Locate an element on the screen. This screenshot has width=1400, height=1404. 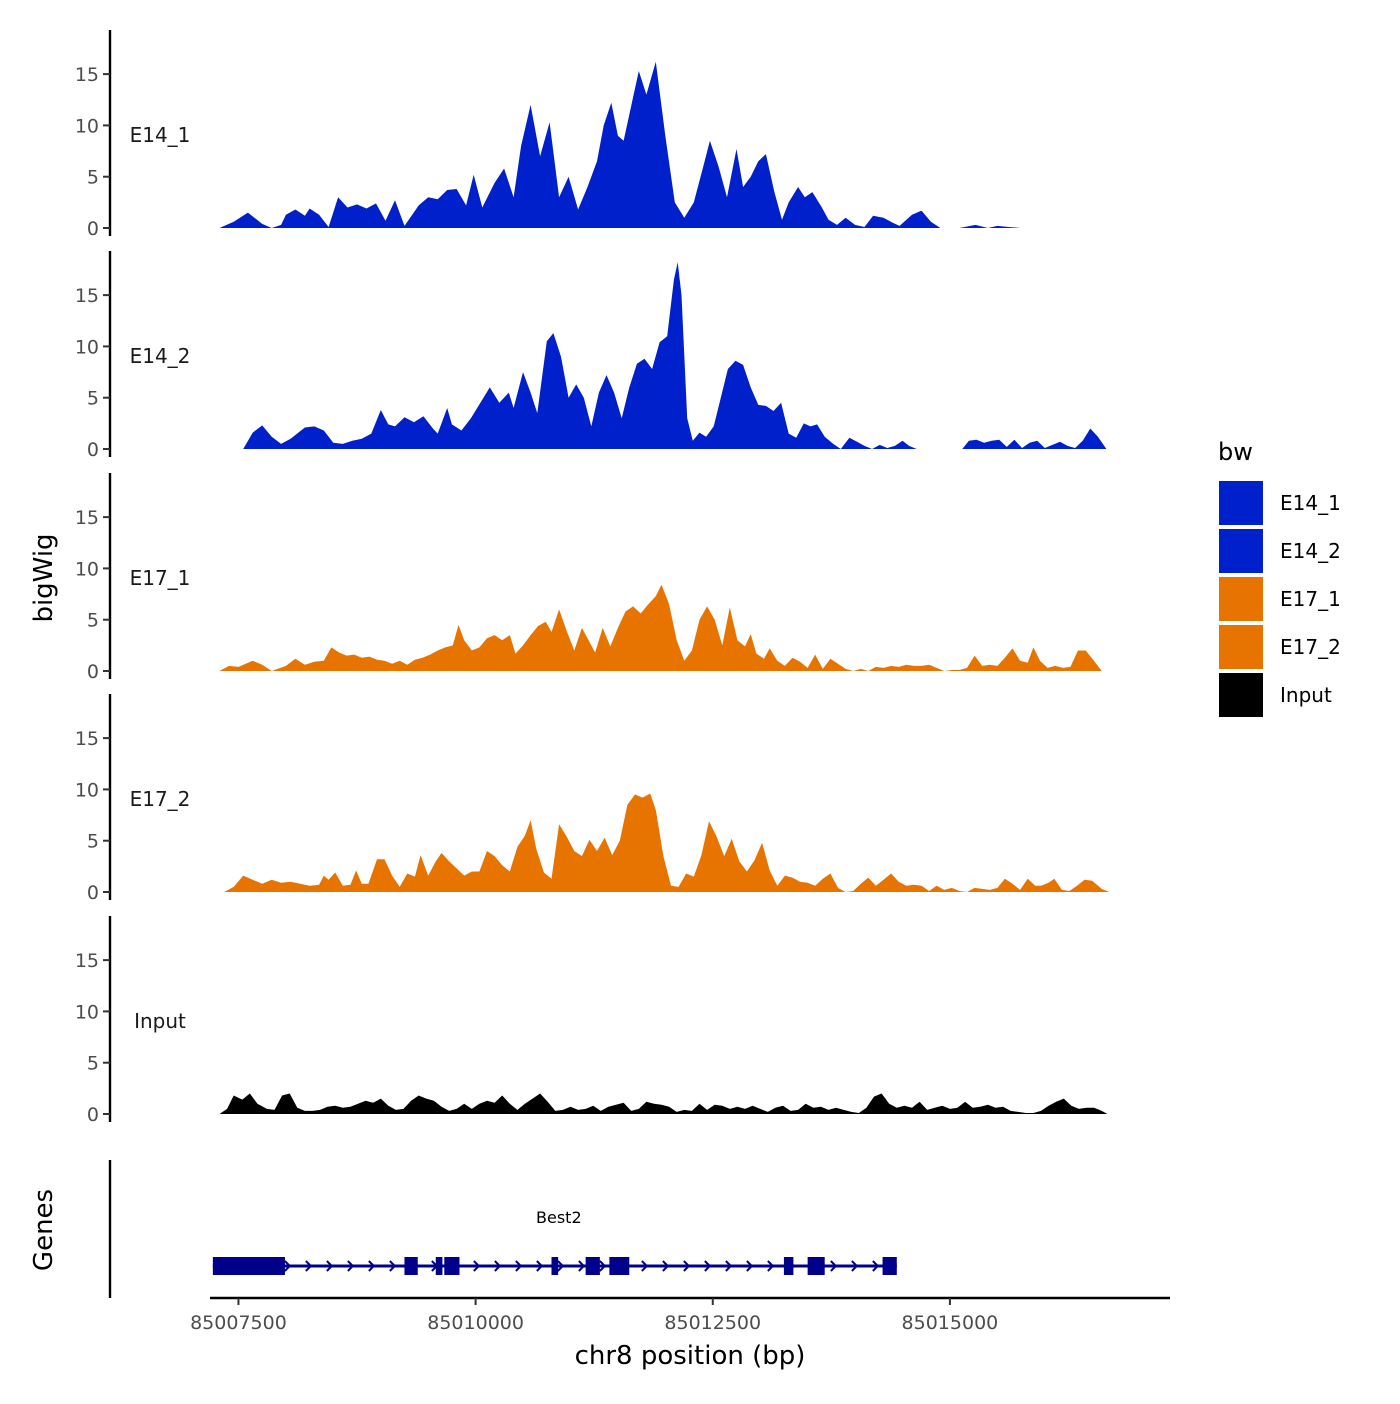
legend-entries: E14_1 E14_2 E17_1 E17_2 Input is located at coordinates (1279, 599).